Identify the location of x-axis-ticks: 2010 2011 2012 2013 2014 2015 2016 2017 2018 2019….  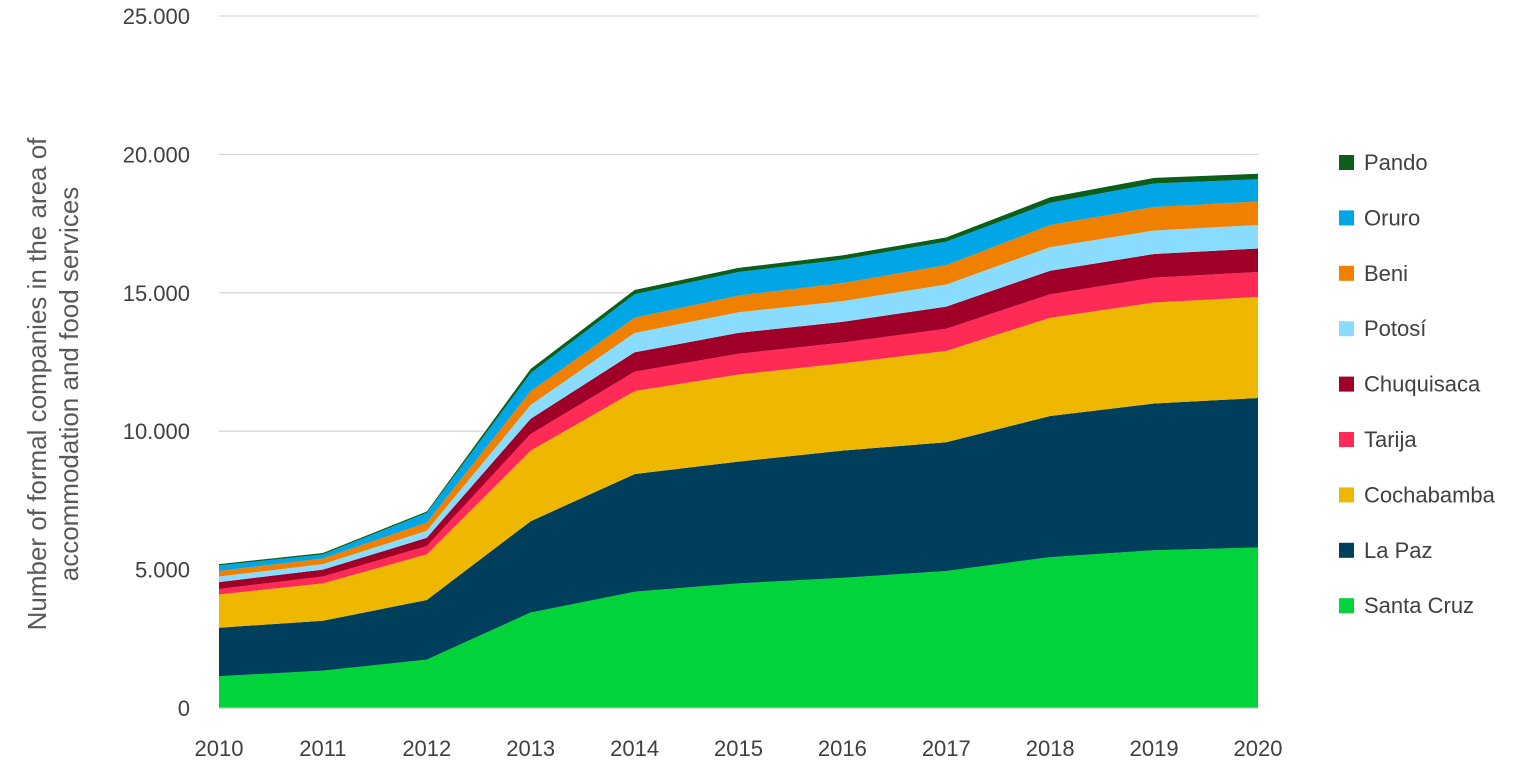
(739, 748).